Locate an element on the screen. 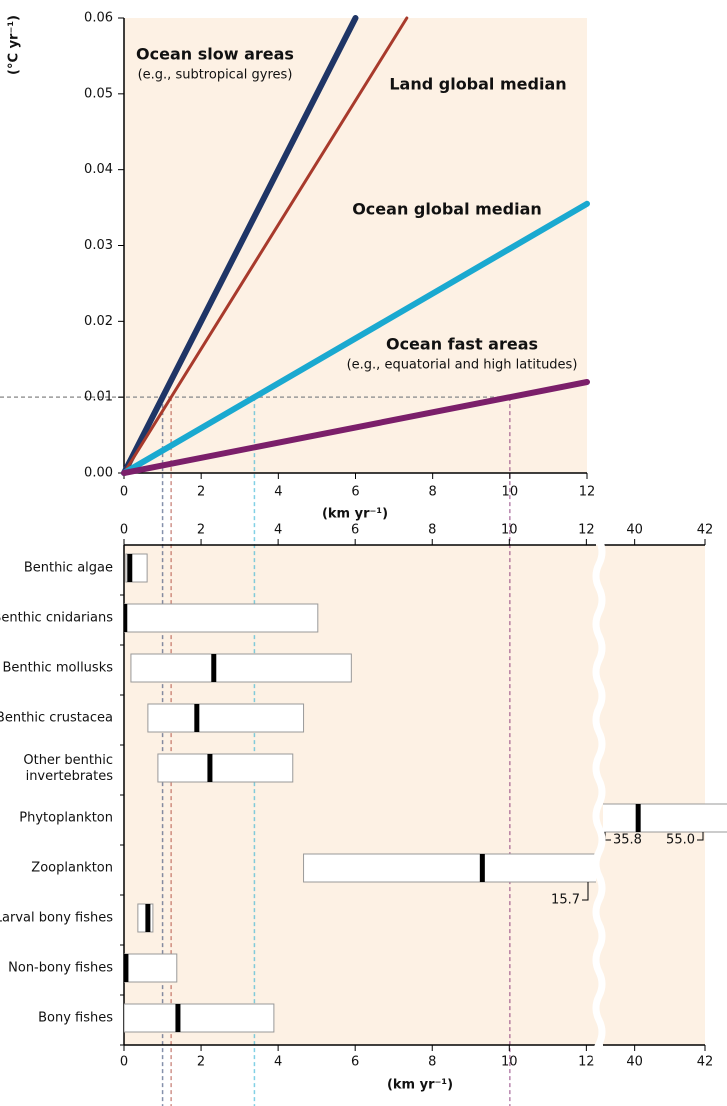 This screenshot has height=1106, width=727. series-label: Ocean fast areas is located at coordinates (462, 344).